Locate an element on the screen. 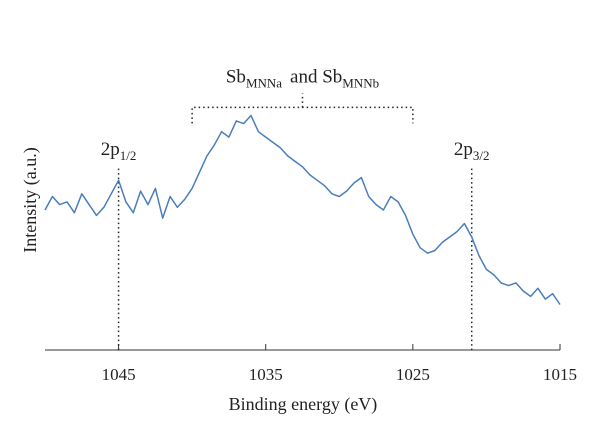 The image size is (600, 435). x-ticks is located at coordinates (339, 347).